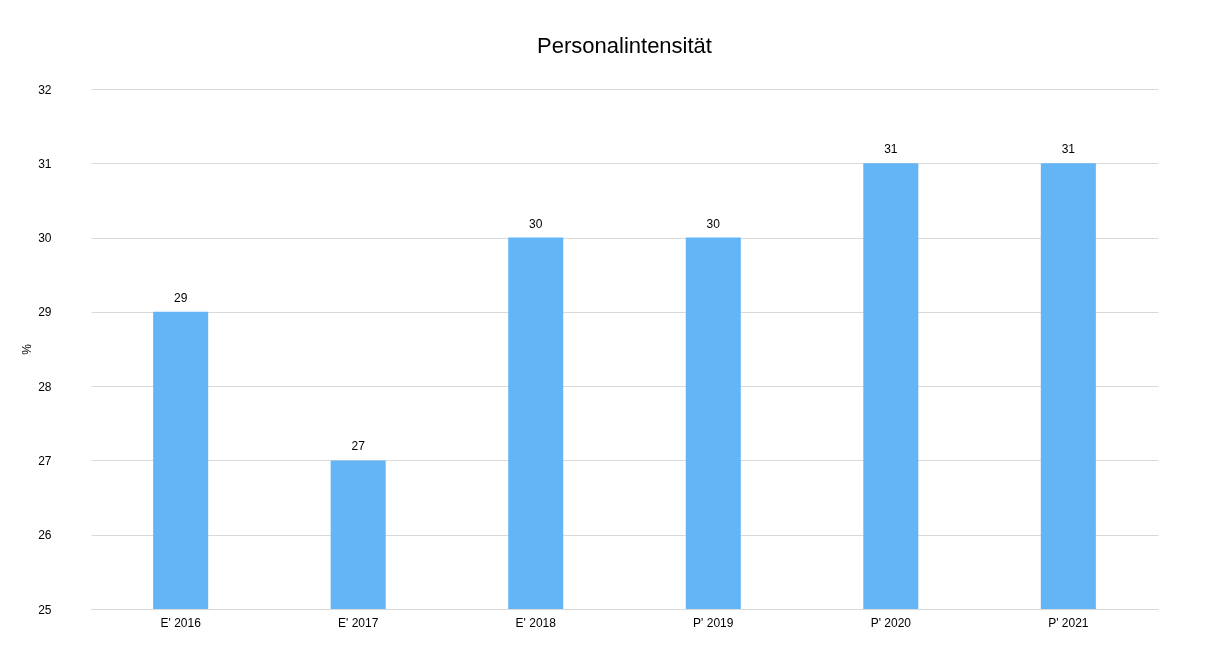  What do you see at coordinates (624, 45) in the screenshot?
I see `chart-title: Personalintensität` at bounding box center [624, 45].